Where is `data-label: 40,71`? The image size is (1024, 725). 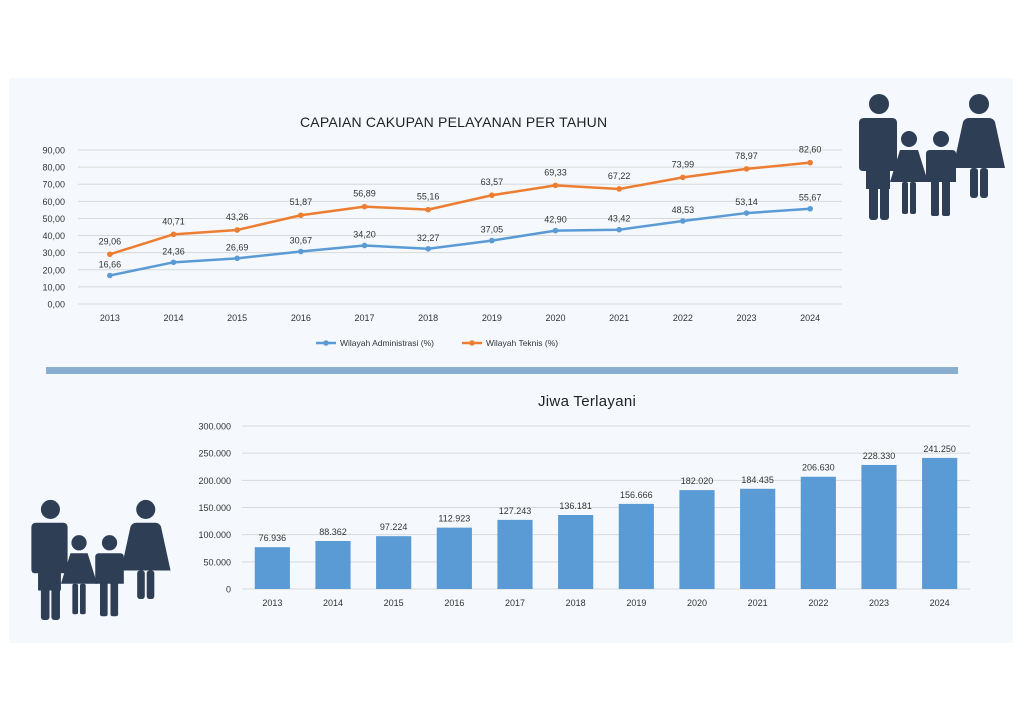
data-label: 40,71 is located at coordinates (173, 221).